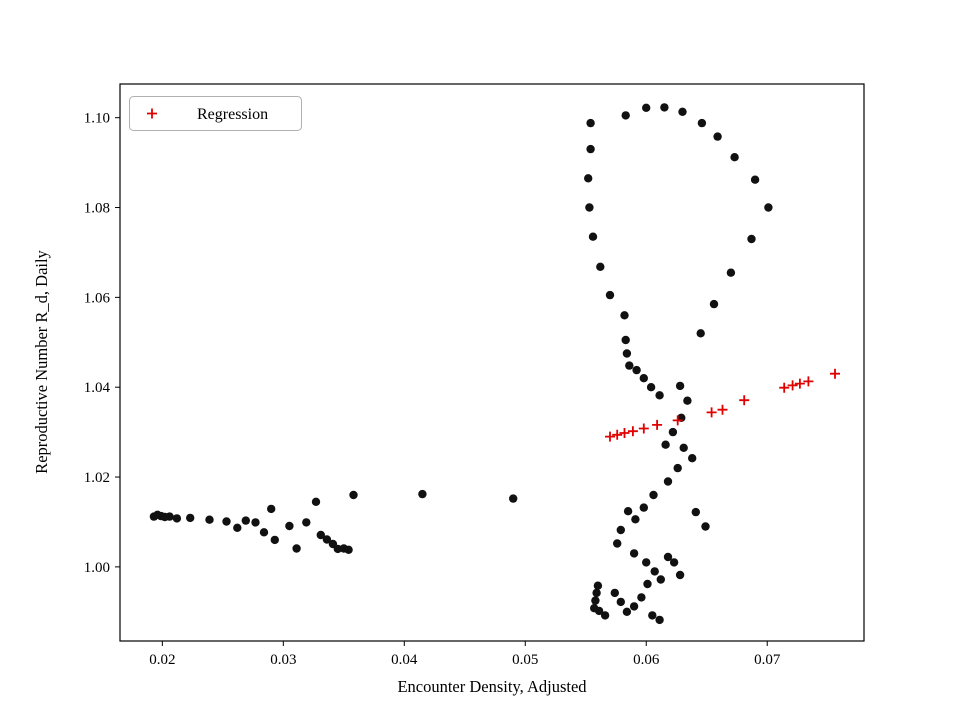  Describe the element at coordinates (525, 660) in the screenshot. I see `x-tick-label: 0.05` at that location.